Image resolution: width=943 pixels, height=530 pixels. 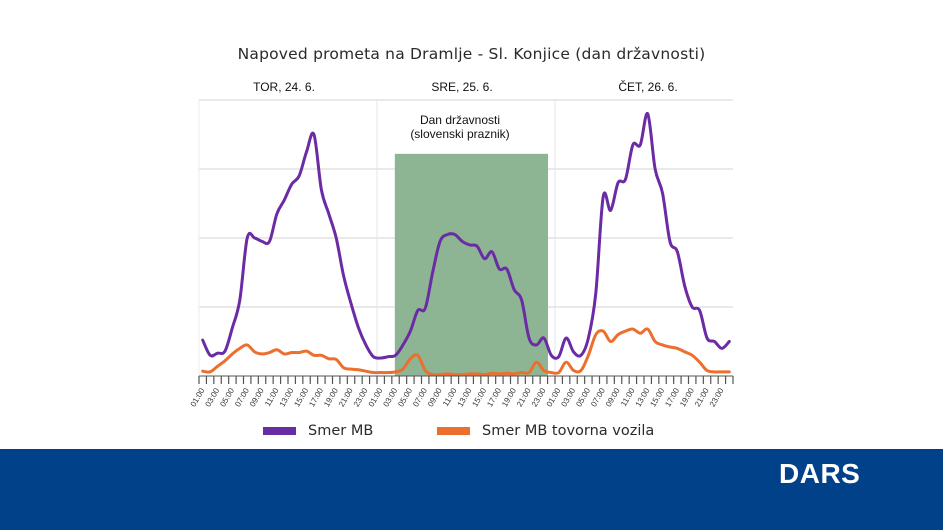 I want to click on holiday-annotation-line2: (slovenski praznik), so click(x=459, y=134).